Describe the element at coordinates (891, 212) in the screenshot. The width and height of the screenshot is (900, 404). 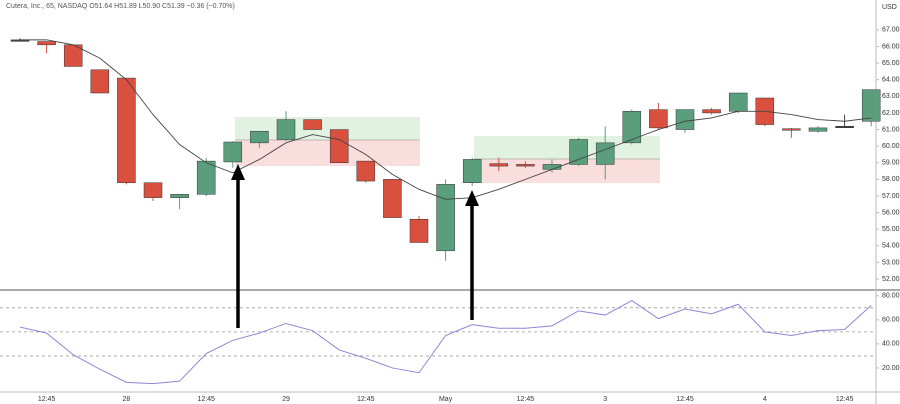
I see `y-tick-label: 56.00` at that location.